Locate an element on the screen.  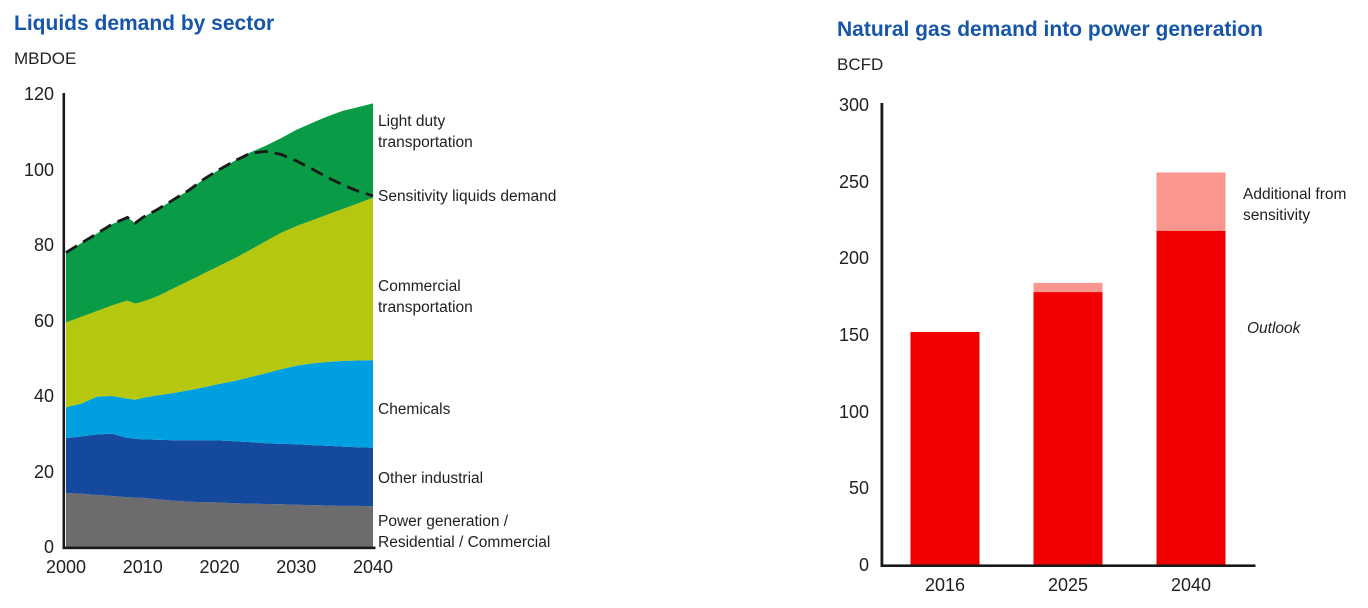
label-outlook: Outlook is located at coordinates (1274, 328).